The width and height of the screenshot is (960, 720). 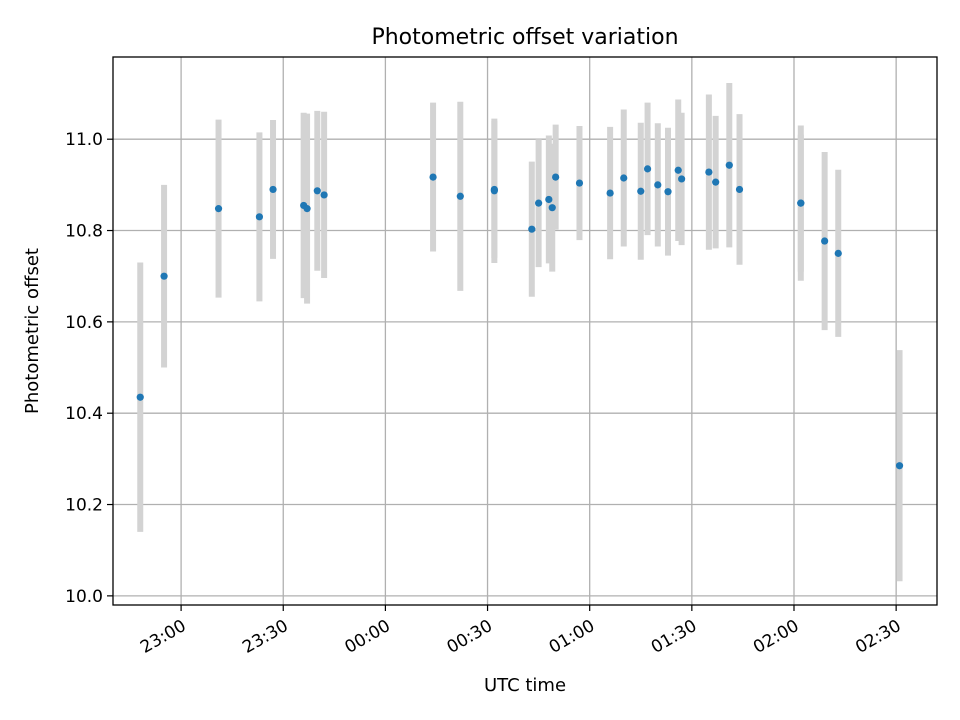 What do you see at coordinates (84, 323) in the screenshot?
I see `y-tick-label: 10.6` at bounding box center [84, 323].